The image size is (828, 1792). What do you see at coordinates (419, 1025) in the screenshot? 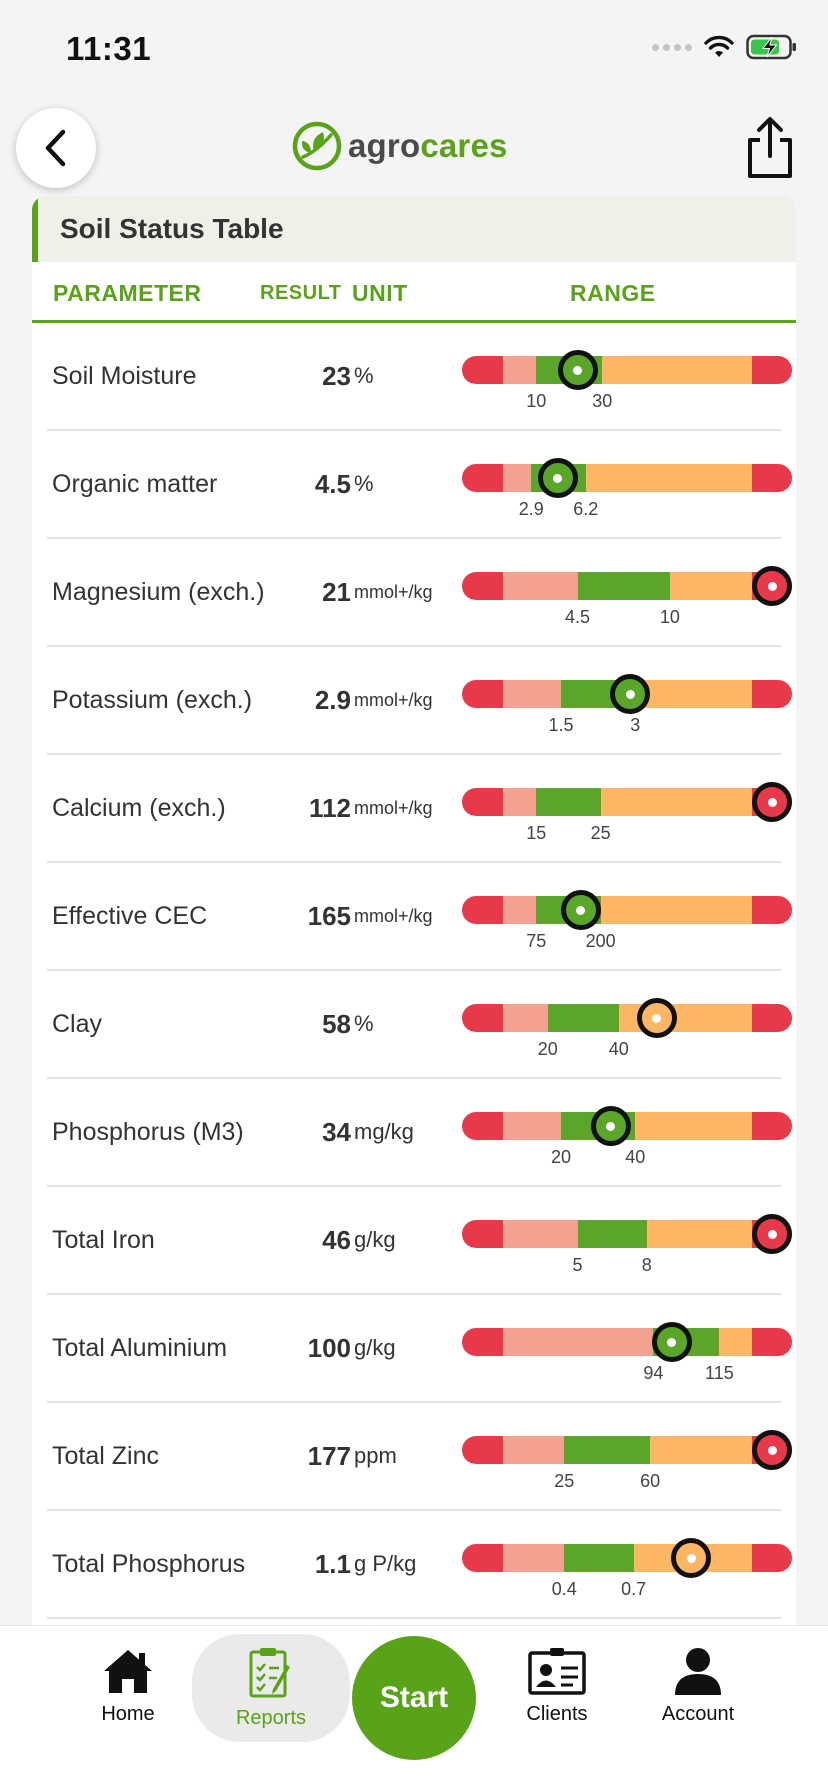
I see `table-row: Clay 58% 20 40` at bounding box center [419, 1025].